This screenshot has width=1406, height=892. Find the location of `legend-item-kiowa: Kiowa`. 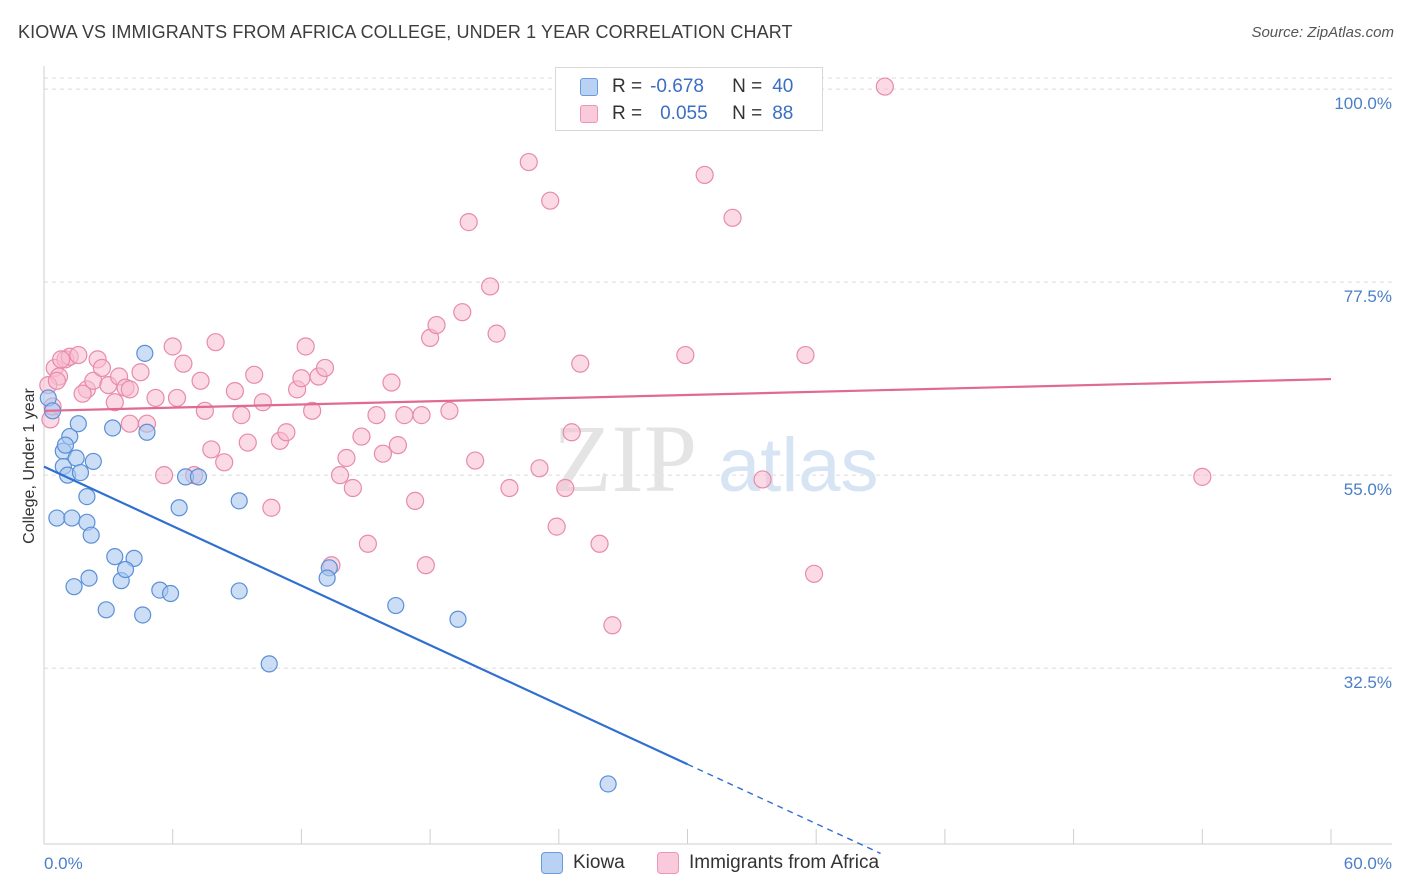

legend-item-kiowa: Kiowa is located at coordinates (583, 863).